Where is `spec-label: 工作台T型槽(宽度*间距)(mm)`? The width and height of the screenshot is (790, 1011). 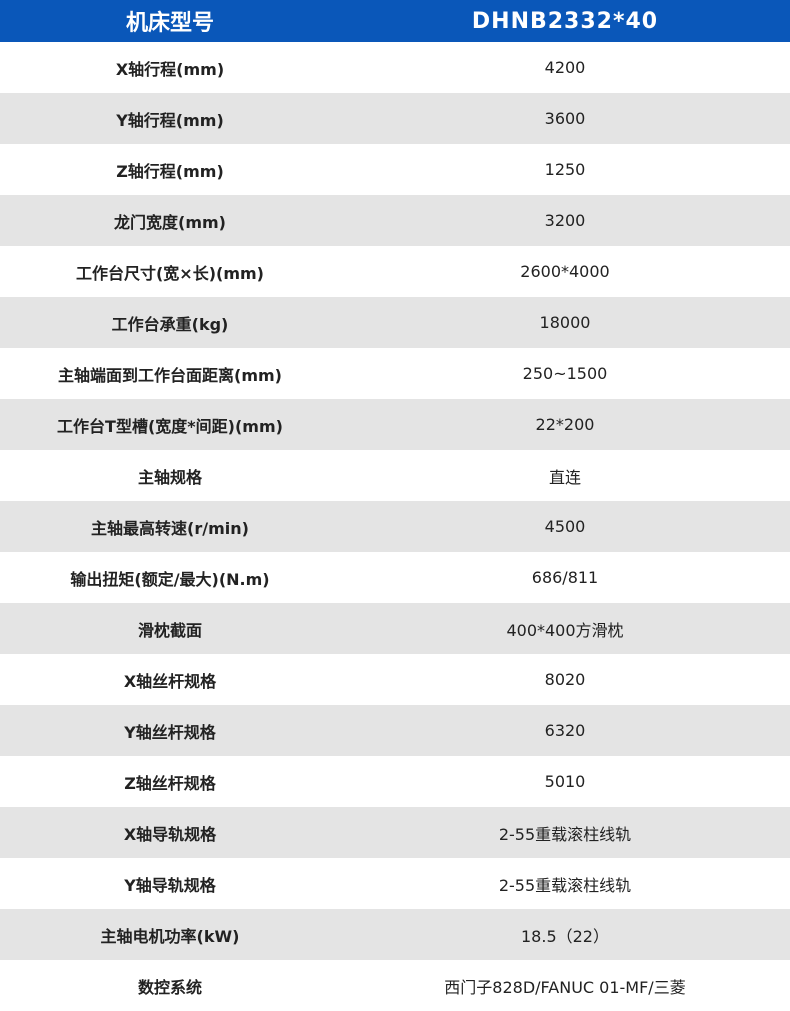
spec-label: 工作台T型槽(宽度*间距)(mm) is located at coordinates (170, 426).